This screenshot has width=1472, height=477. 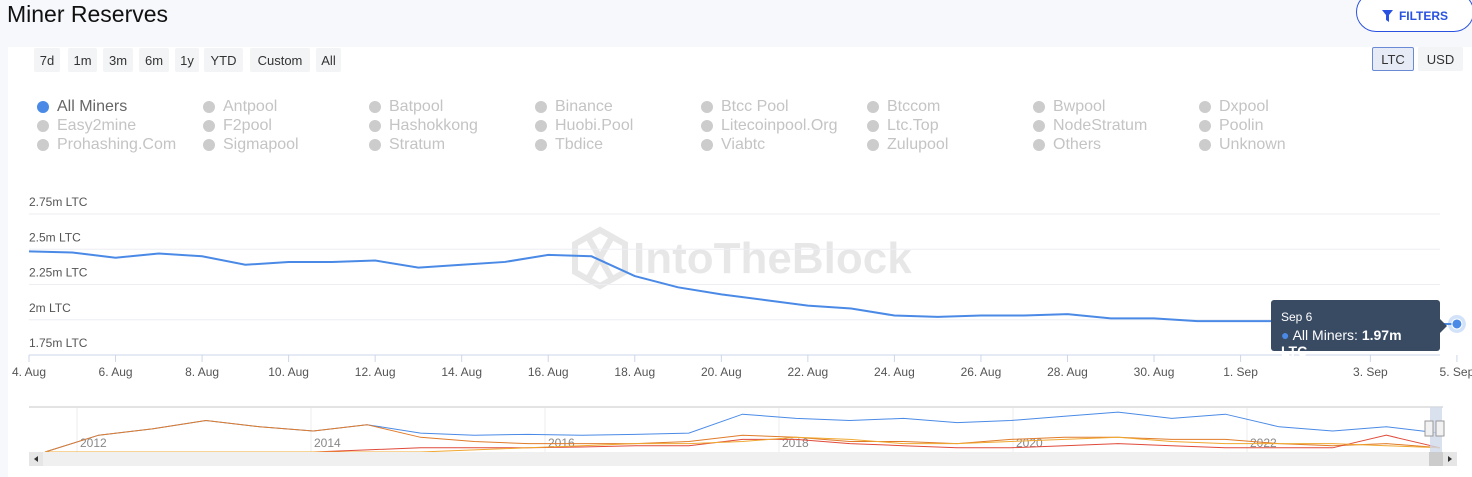 What do you see at coordinates (1252, 144) in the screenshot?
I see `legend-label: Unknown` at bounding box center [1252, 144].